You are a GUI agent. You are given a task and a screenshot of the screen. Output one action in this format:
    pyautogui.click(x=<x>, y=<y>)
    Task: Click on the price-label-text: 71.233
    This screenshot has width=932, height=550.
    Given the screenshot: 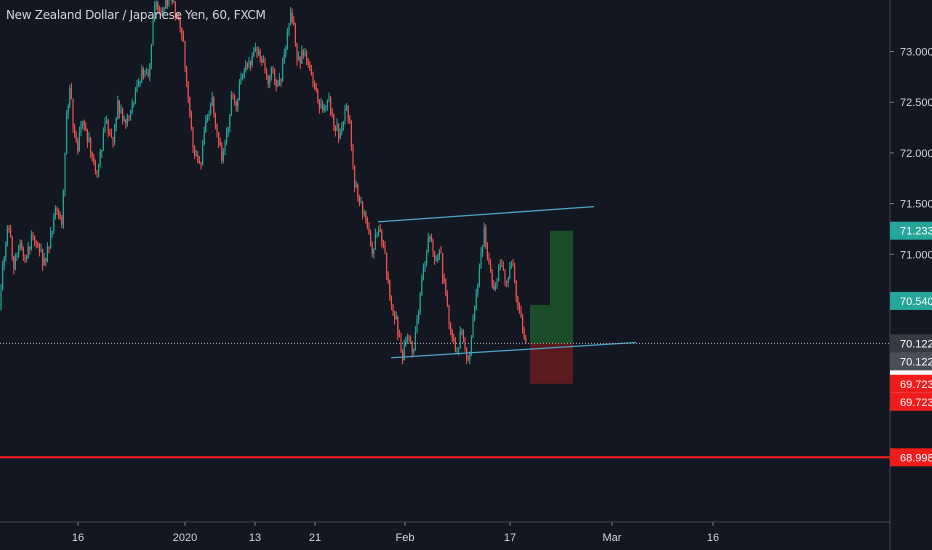 What is the action you would take?
    pyautogui.click(x=916, y=232)
    